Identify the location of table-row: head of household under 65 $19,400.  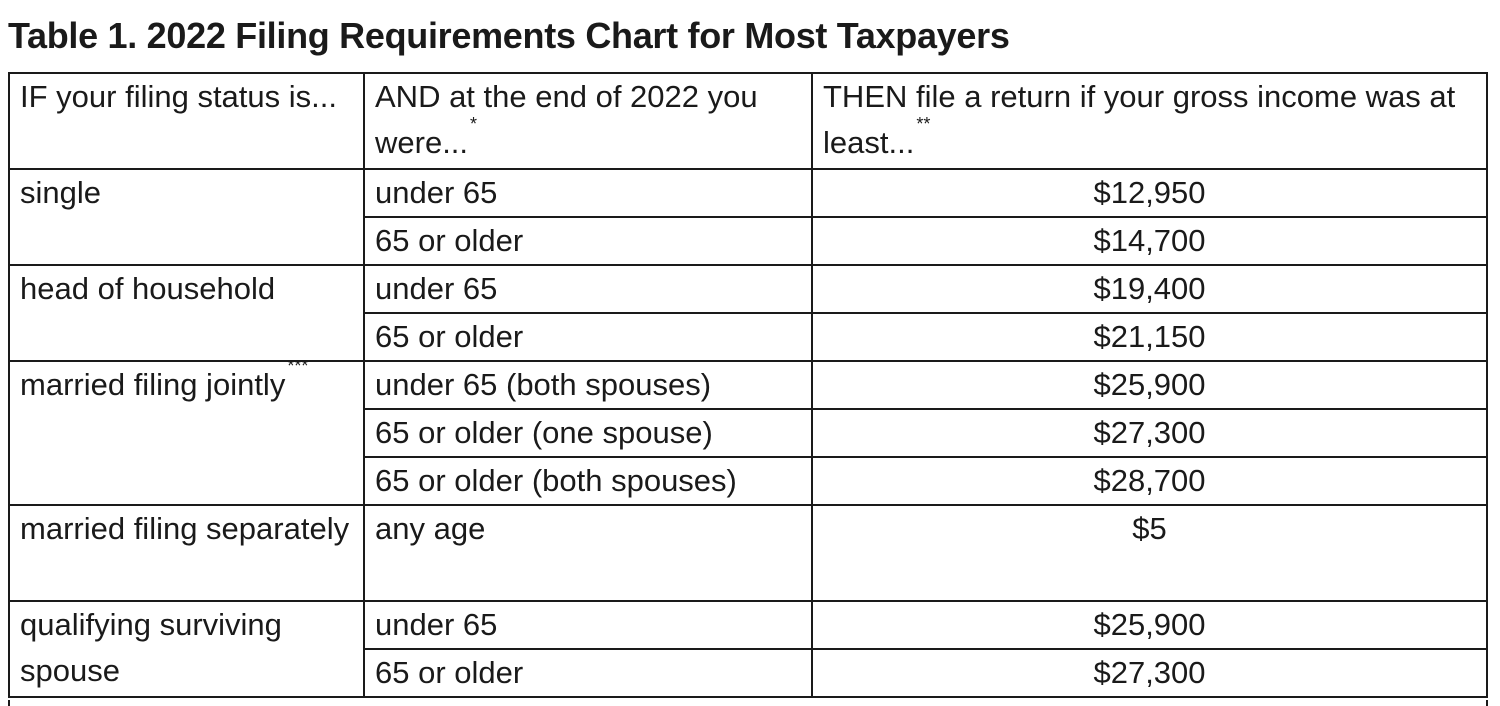
(748, 313).